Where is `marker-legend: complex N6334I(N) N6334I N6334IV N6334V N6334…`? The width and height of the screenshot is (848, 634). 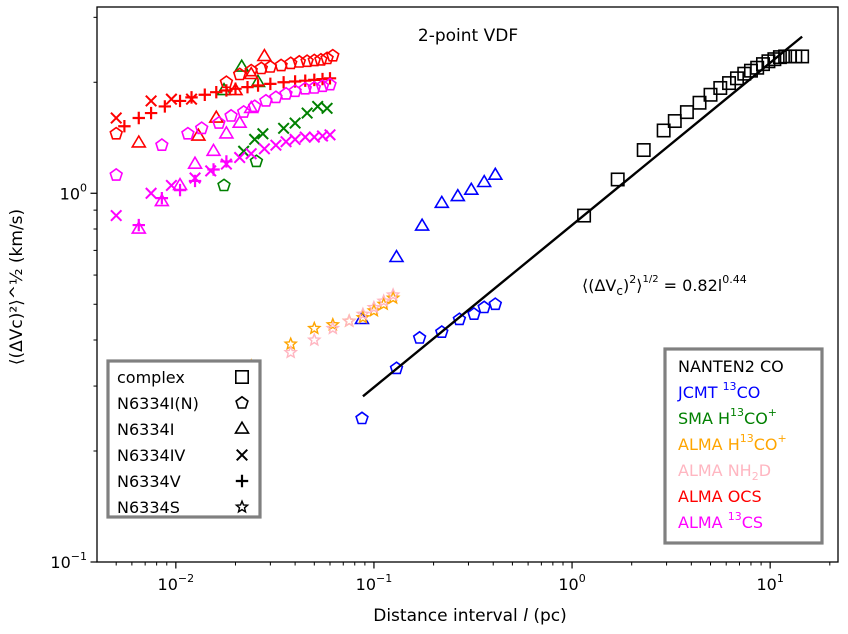 marker-legend: complex N6334I(N) N6334I N6334IV N6334V N6334… is located at coordinates (184, 439).